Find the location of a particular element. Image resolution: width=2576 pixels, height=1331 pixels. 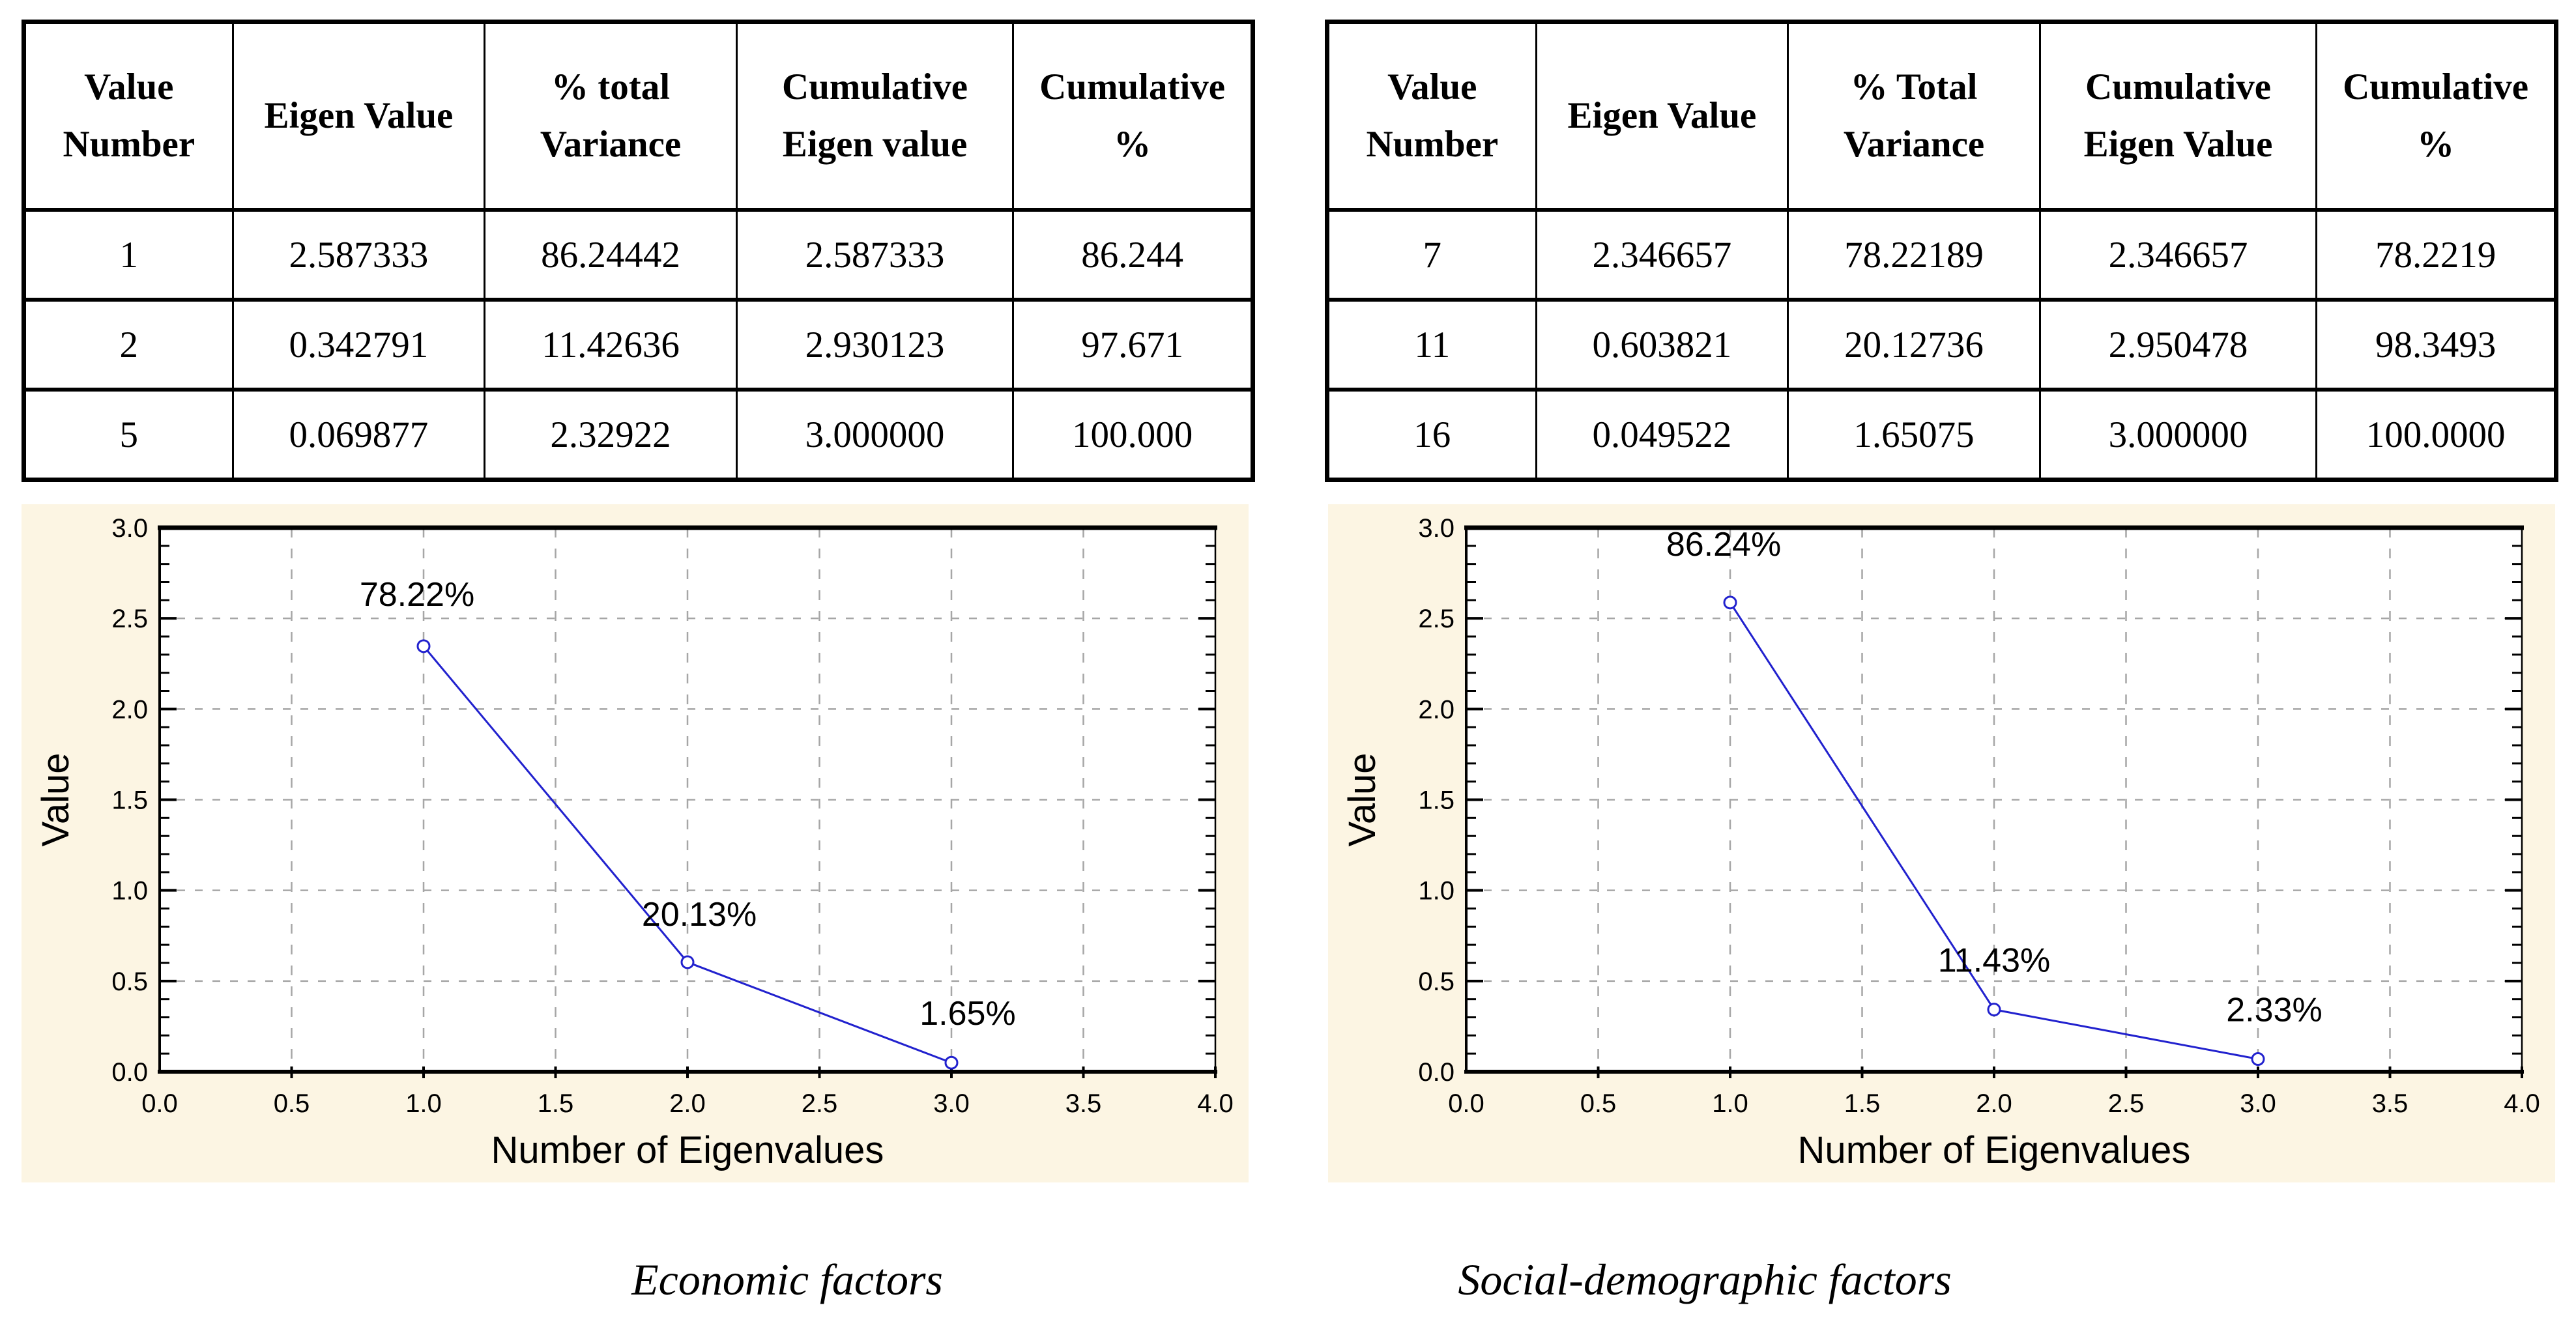

column-header: % Total Variance is located at coordinates (1914, 116).